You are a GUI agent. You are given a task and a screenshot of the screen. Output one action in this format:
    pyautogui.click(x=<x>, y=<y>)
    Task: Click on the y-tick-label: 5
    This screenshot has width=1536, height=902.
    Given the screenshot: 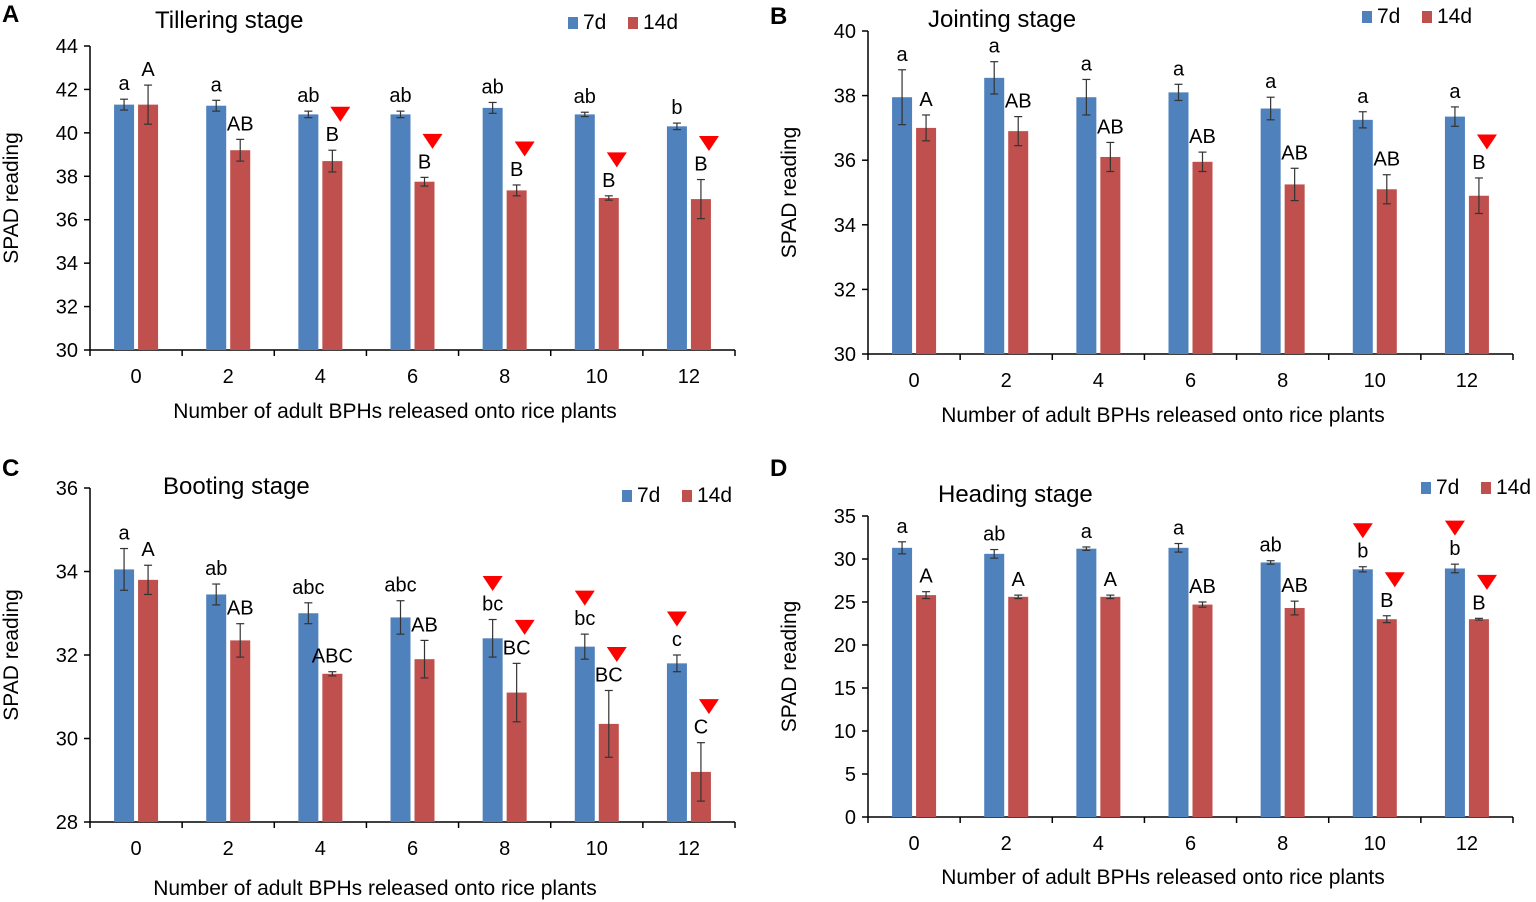 What is the action you would take?
    pyautogui.click(x=850, y=775)
    